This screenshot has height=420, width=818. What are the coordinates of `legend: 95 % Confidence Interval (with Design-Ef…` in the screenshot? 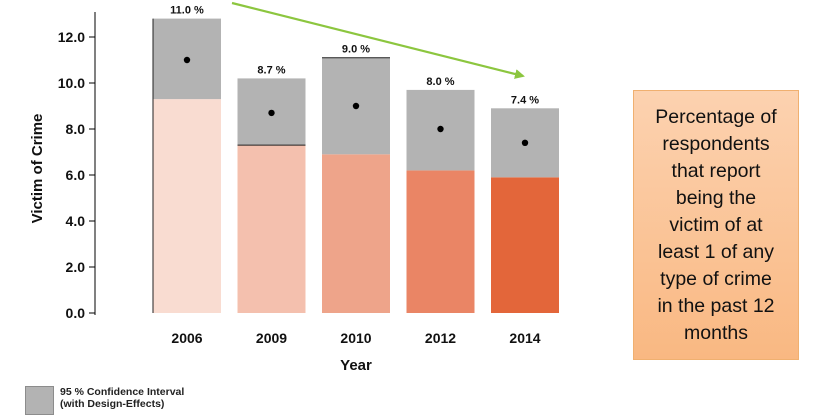 It's located at (104, 400).